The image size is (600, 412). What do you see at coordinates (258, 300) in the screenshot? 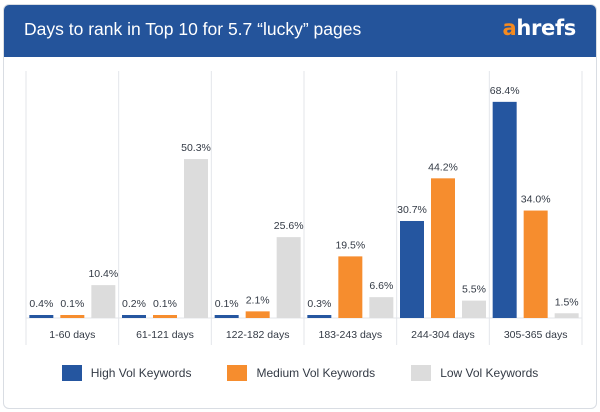
I see `data-label: 2.1%` at bounding box center [258, 300].